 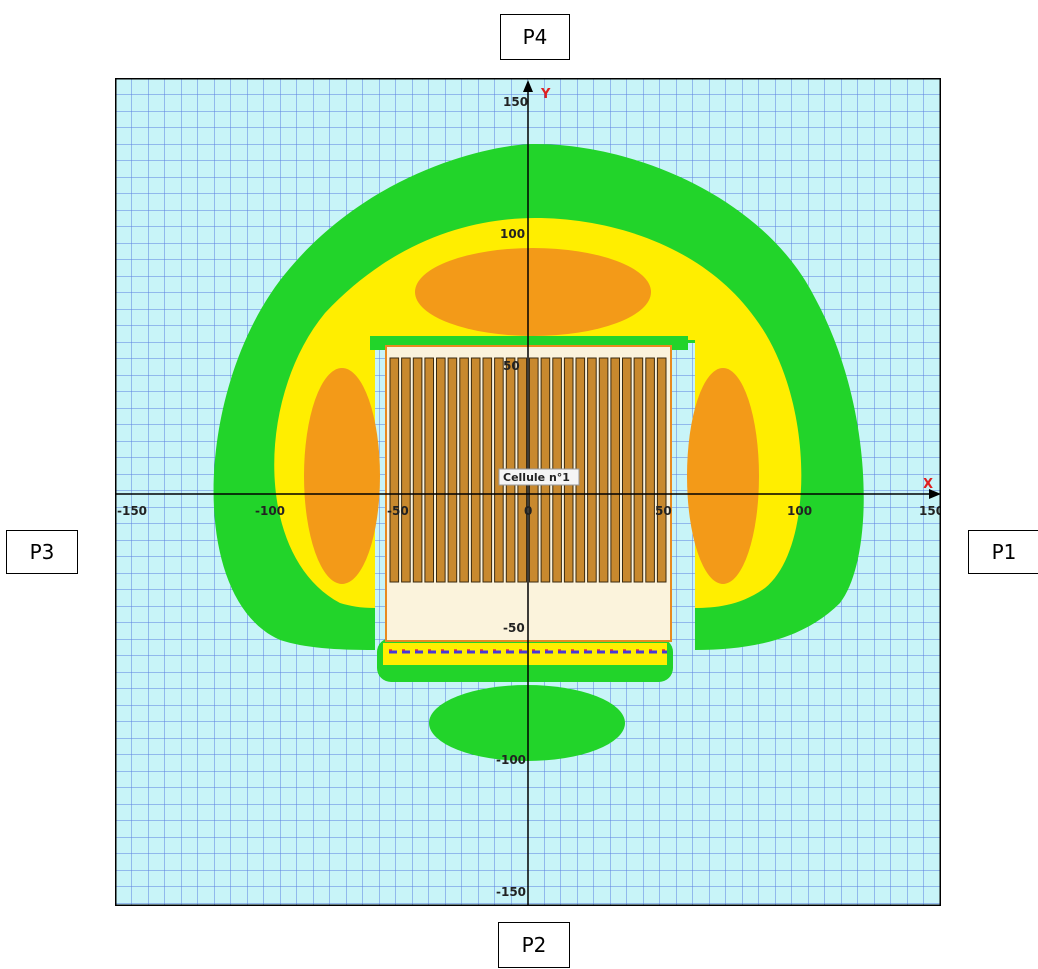 What do you see at coordinates (512, 497) in the screenshot?
I see `y-tick-labels: 150 100 50 -50 -100 -150` at bounding box center [512, 497].